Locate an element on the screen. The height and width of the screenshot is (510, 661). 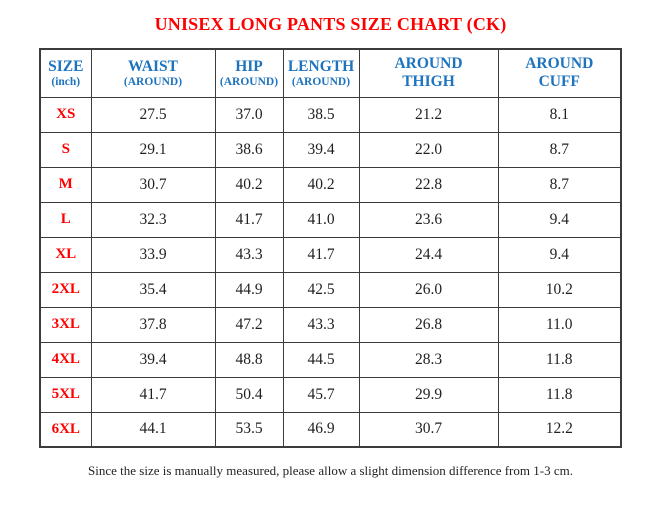
value-cell: 29.1 is located at coordinates (153, 149).